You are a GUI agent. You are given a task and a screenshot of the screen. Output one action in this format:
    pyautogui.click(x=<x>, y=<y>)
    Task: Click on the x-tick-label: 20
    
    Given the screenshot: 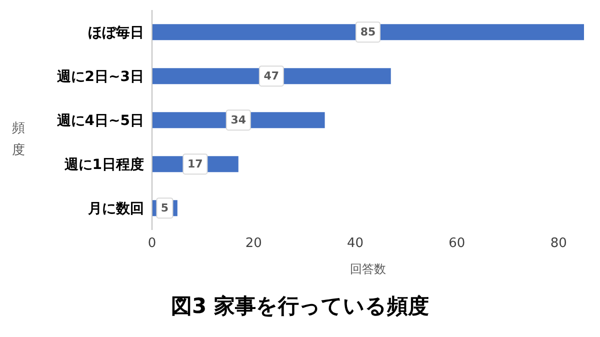 What is the action you would take?
    pyautogui.click(x=253, y=244)
    